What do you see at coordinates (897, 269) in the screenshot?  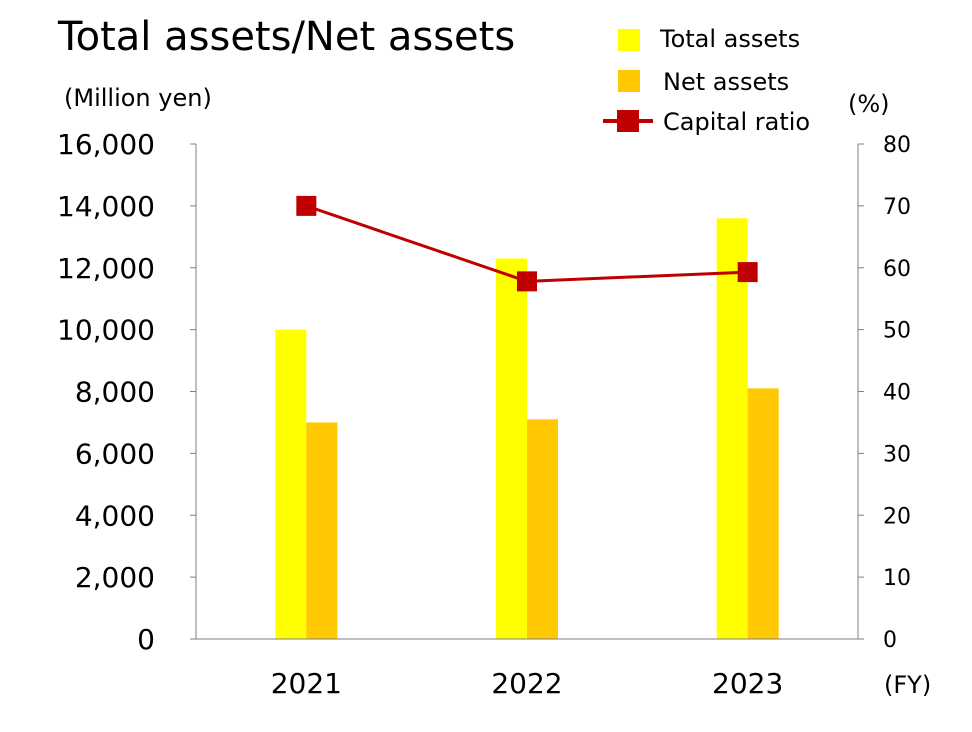 I see `y2-tick-label: 60` at bounding box center [897, 269].